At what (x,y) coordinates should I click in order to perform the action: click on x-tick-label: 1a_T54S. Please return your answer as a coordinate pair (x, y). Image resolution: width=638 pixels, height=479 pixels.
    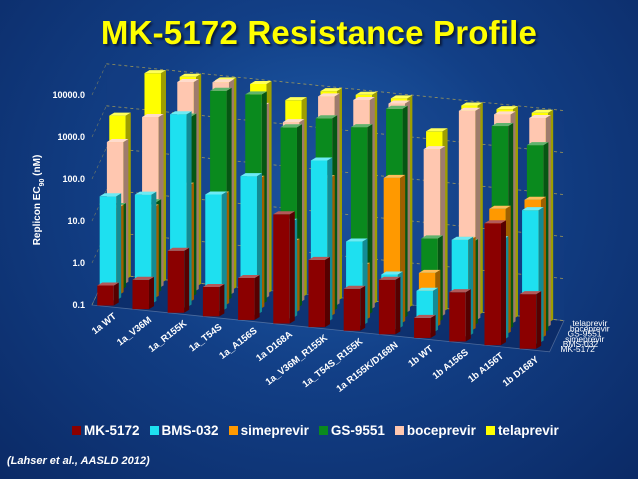
    Looking at the image, I should click on (205, 338).